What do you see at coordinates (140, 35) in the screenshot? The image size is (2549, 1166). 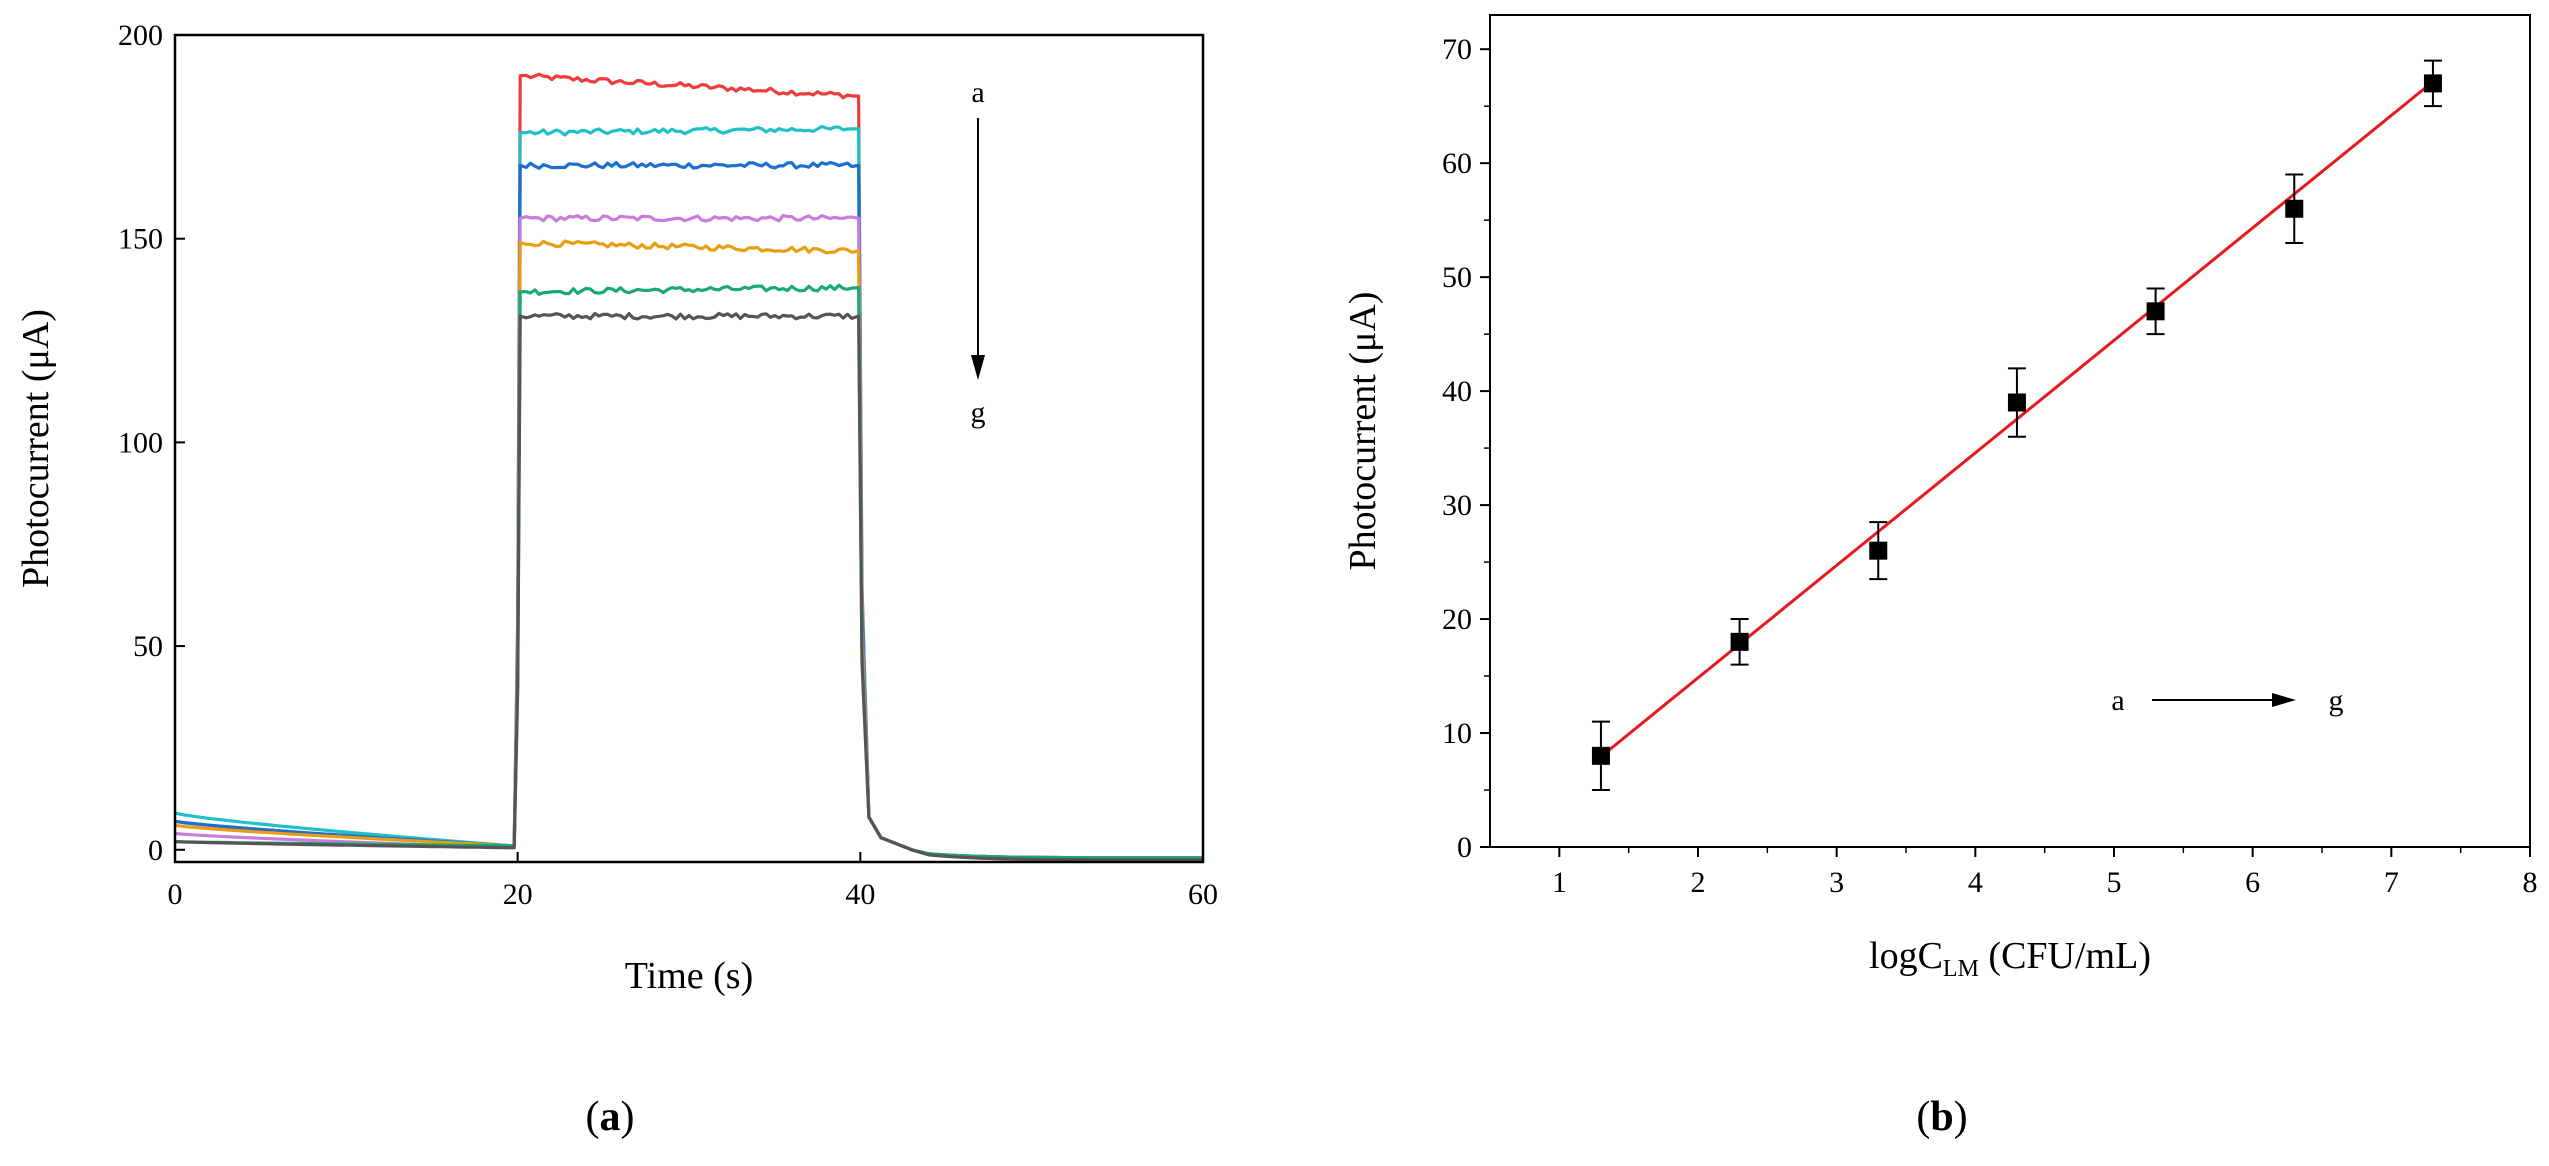 I see `chart-a-y-tick-label: 200` at bounding box center [140, 35].